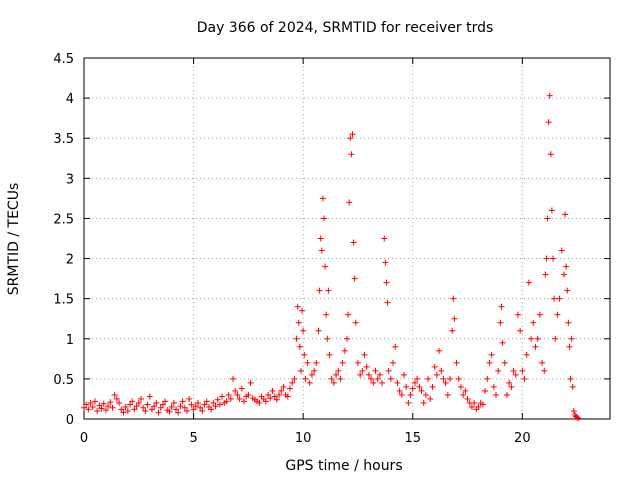 Image resolution: width=640 pixels, height=480 pixels. Describe the element at coordinates (63, 219) in the screenshot. I see `y-tick-label: 2.5` at that location.